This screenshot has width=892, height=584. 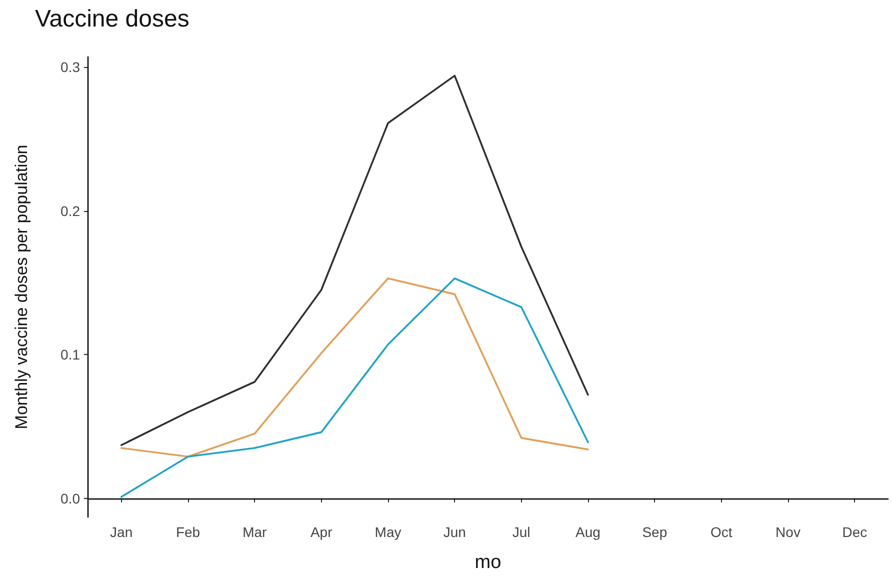 I want to click on x-tick-label: Oct, so click(x=721, y=532).